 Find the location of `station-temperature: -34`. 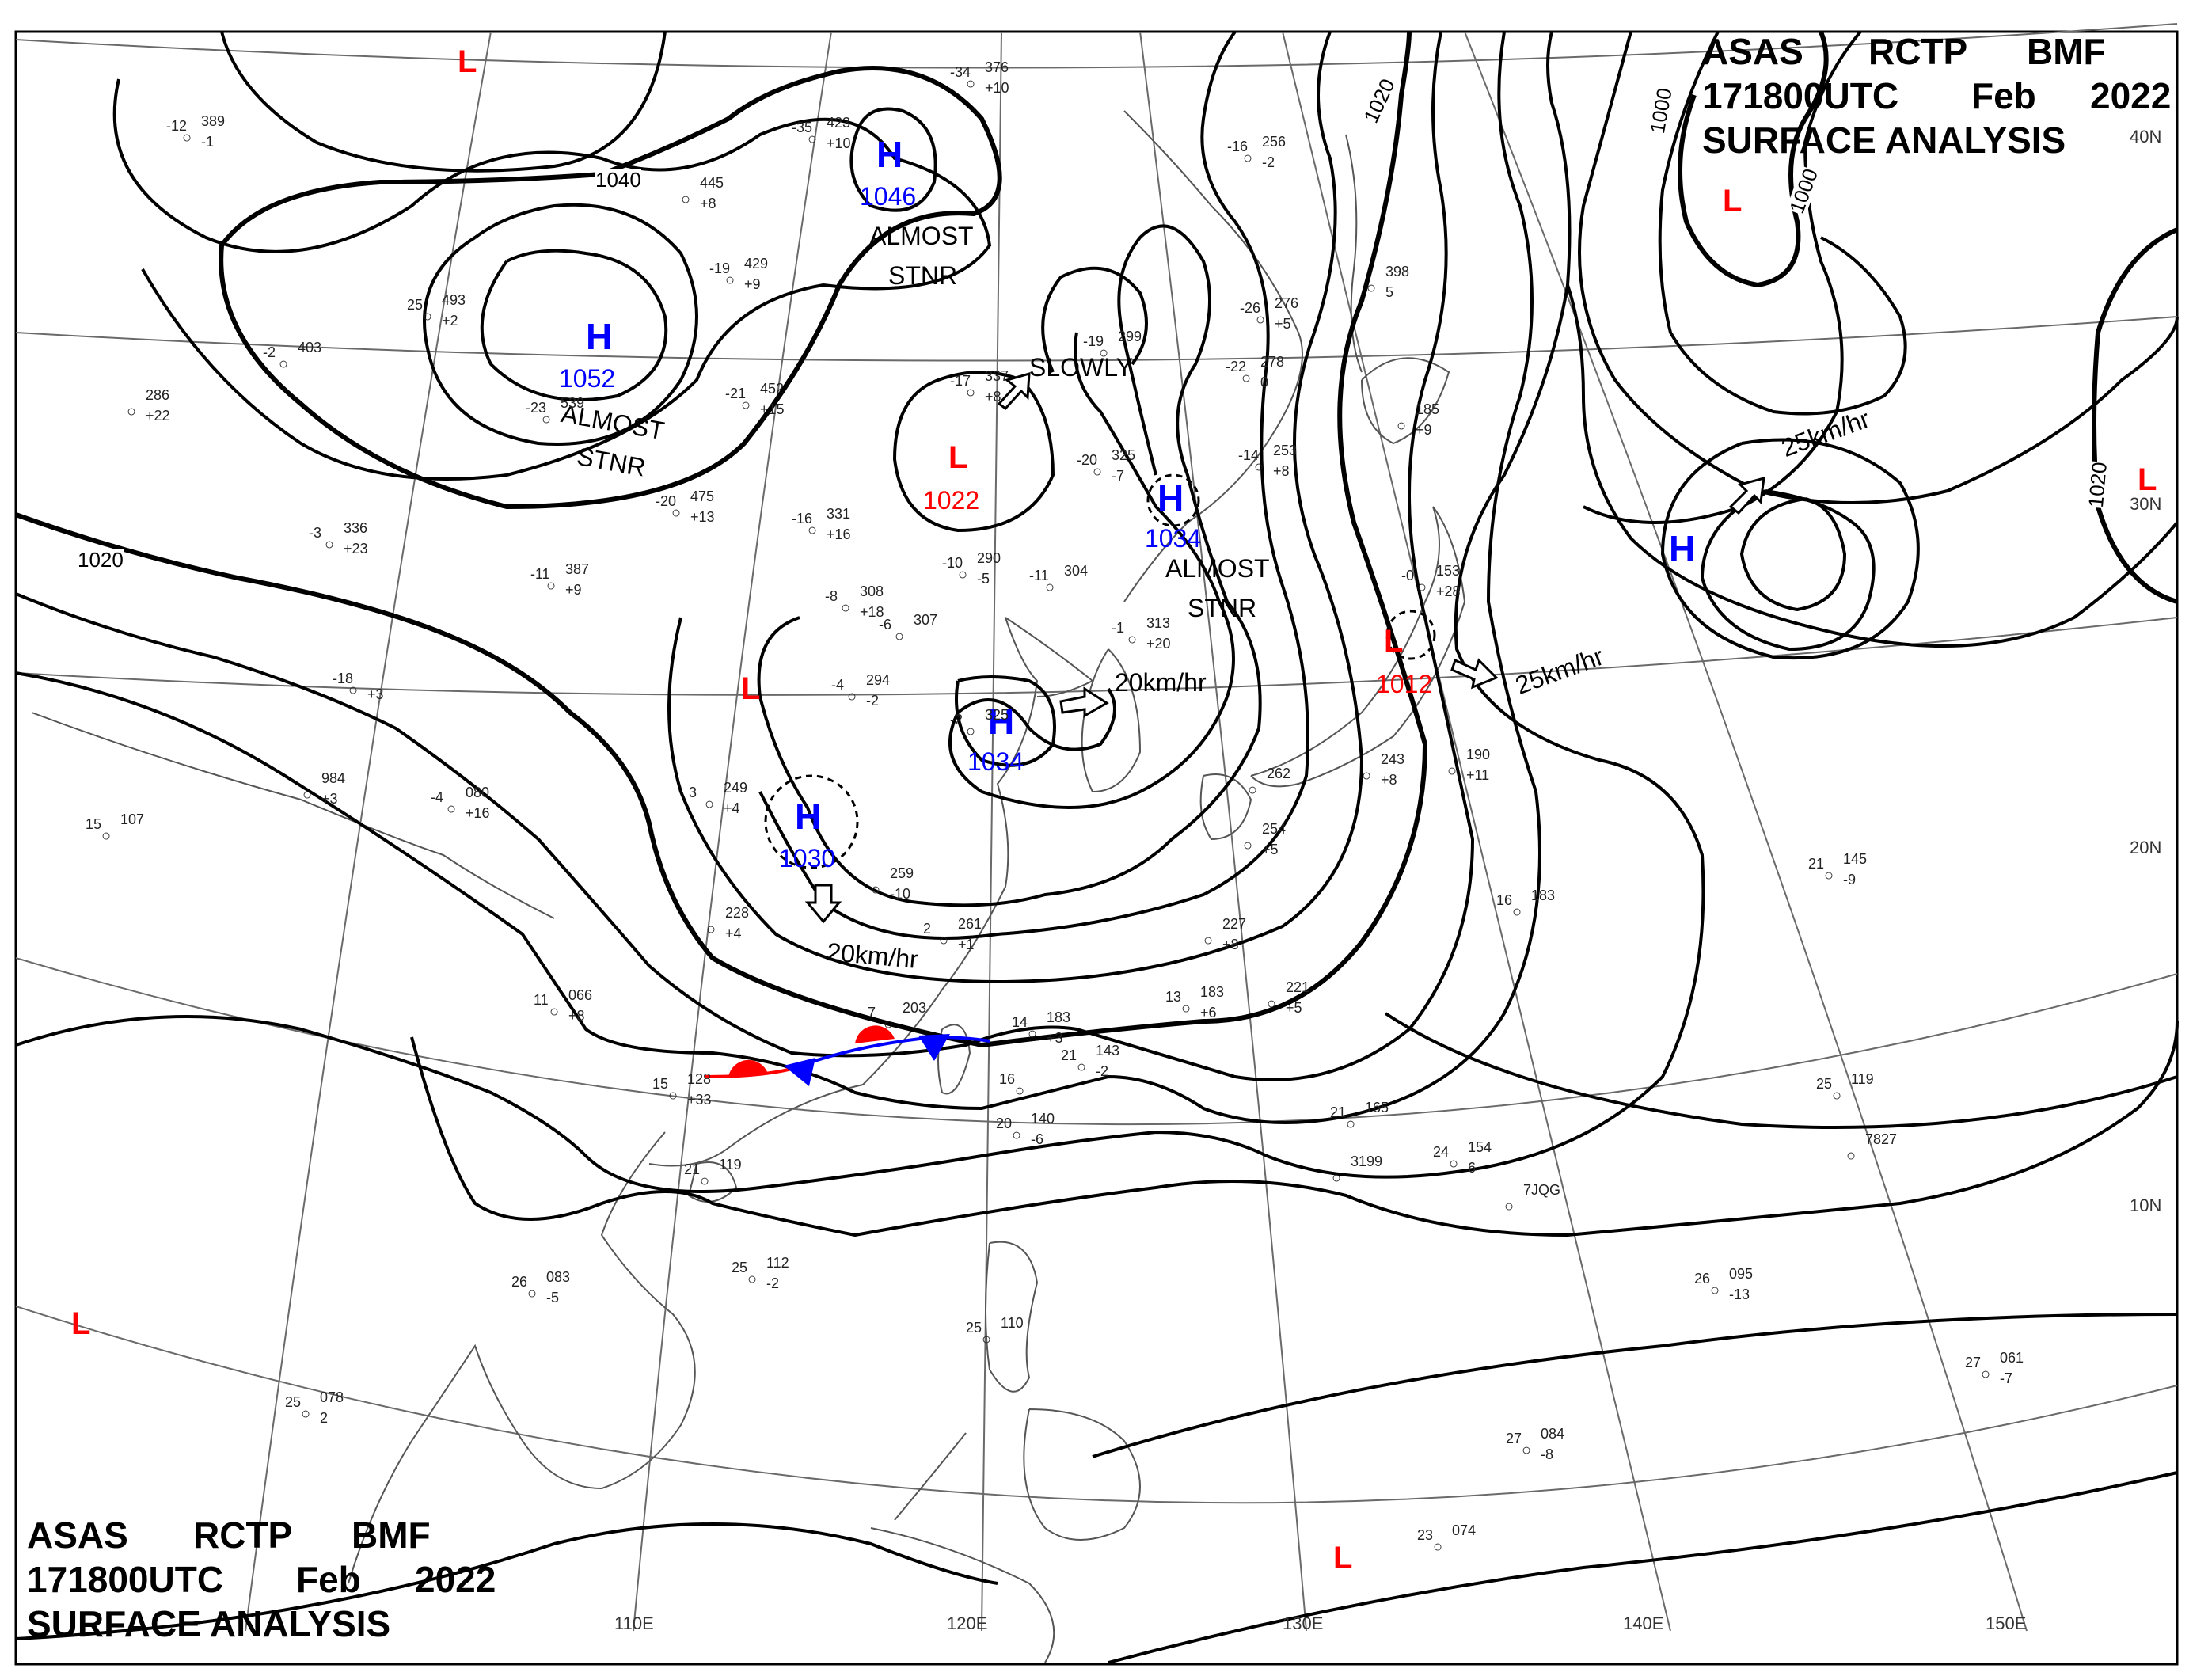

station-temperature: -34 is located at coordinates (960, 72).